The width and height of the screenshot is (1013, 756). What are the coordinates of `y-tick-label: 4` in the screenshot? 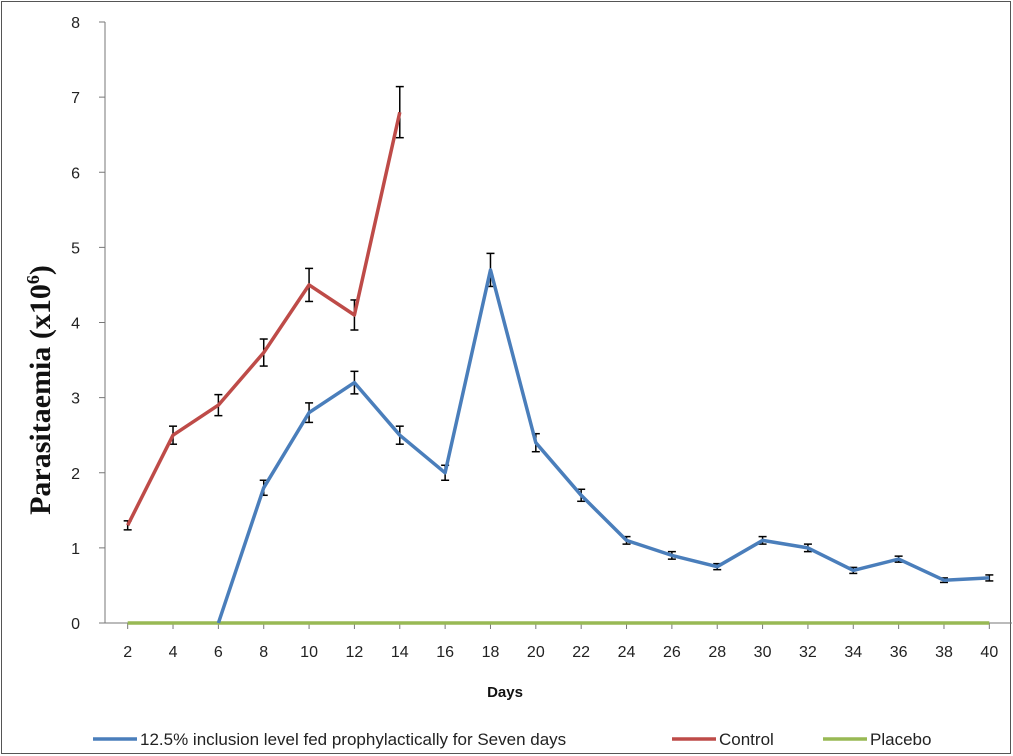 It's located at (75, 324).